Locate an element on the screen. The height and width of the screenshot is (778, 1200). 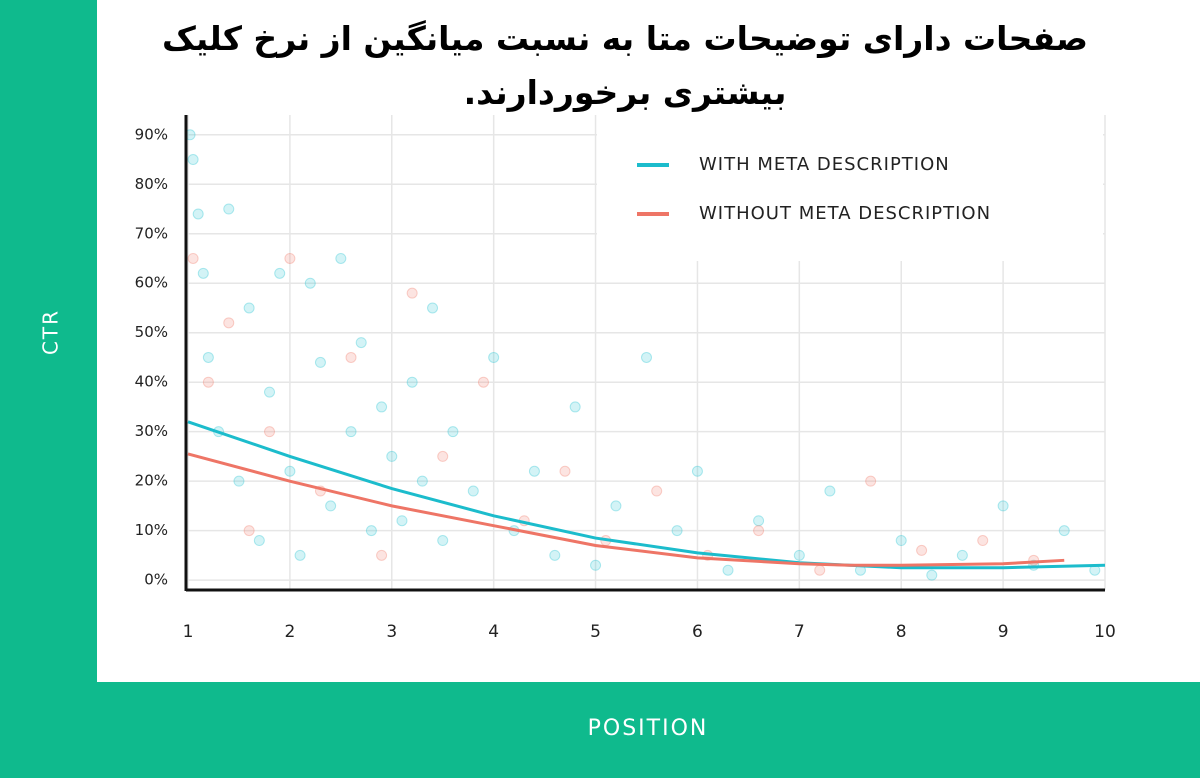
y-tick-label: 40% is located at coordinates (151, 382).